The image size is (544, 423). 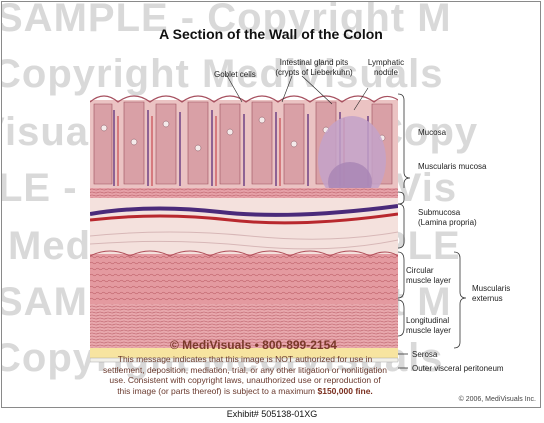 I want to click on label-lymphatic-nodule: Lymphatic nodule, so click(x=386, y=67).